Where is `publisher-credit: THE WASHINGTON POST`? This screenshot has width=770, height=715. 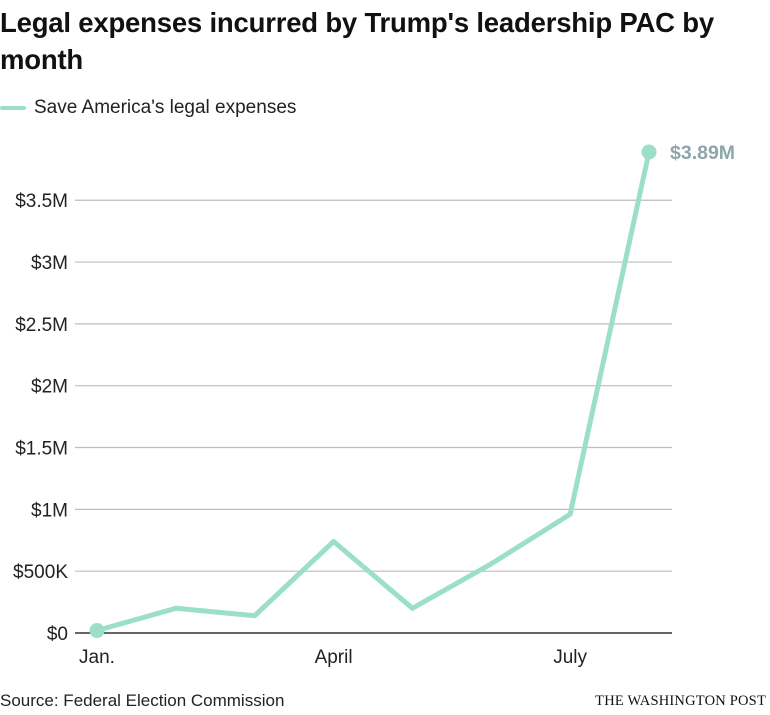 publisher-credit: THE WASHINGTON POST is located at coordinates (680, 701).